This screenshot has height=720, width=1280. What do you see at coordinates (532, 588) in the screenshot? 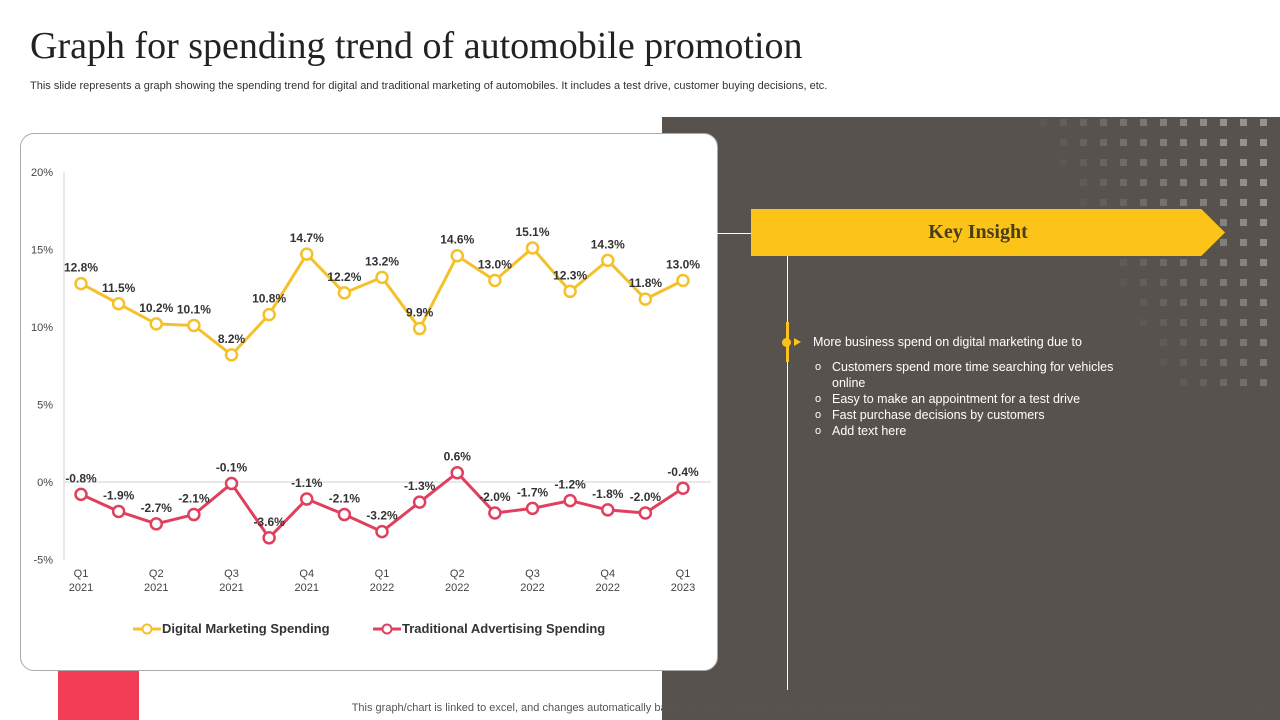
I see `x-tick-label: 2022` at bounding box center [532, 588].